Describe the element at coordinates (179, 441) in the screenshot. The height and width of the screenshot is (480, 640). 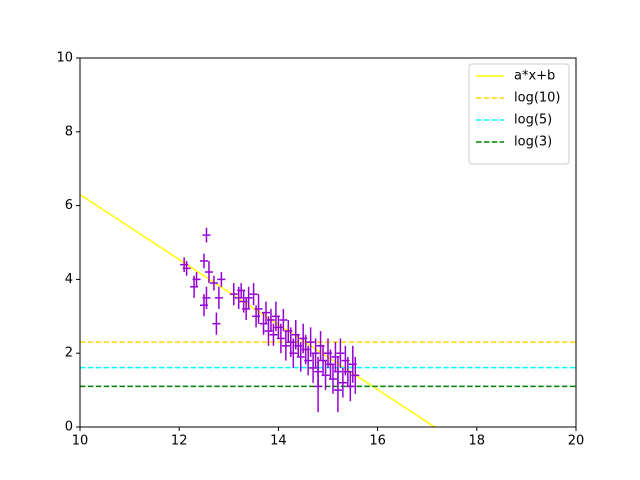
I see `x-tick-label: 12` at that location.